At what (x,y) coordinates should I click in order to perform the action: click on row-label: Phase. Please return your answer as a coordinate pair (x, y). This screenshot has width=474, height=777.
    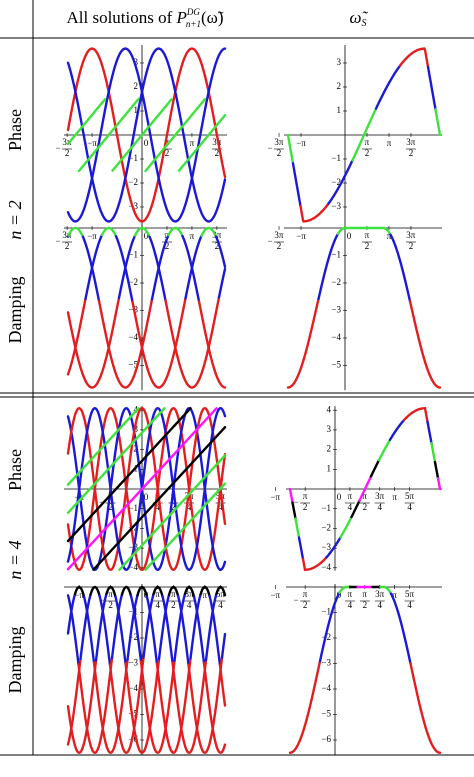
    Looking at the image, I should click on (15, 470).